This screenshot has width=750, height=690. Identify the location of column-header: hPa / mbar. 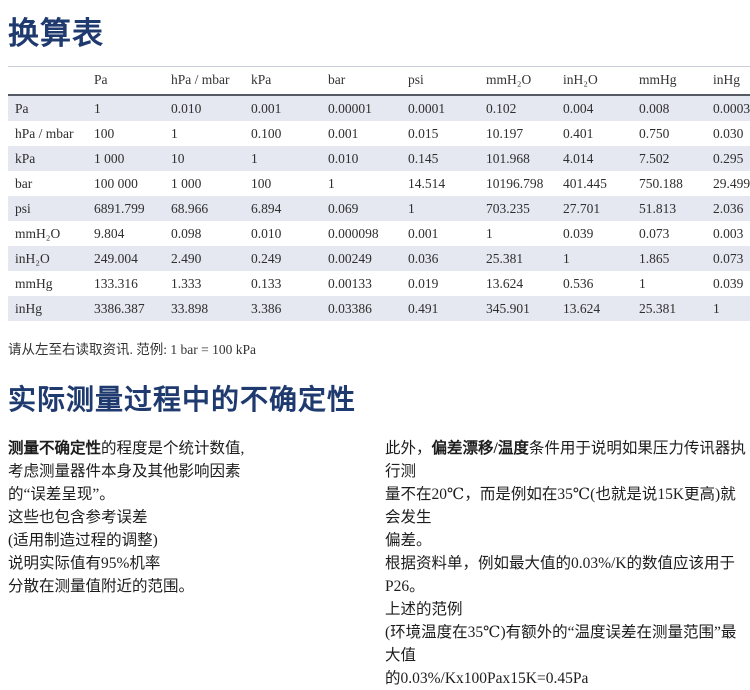
(211, 81).